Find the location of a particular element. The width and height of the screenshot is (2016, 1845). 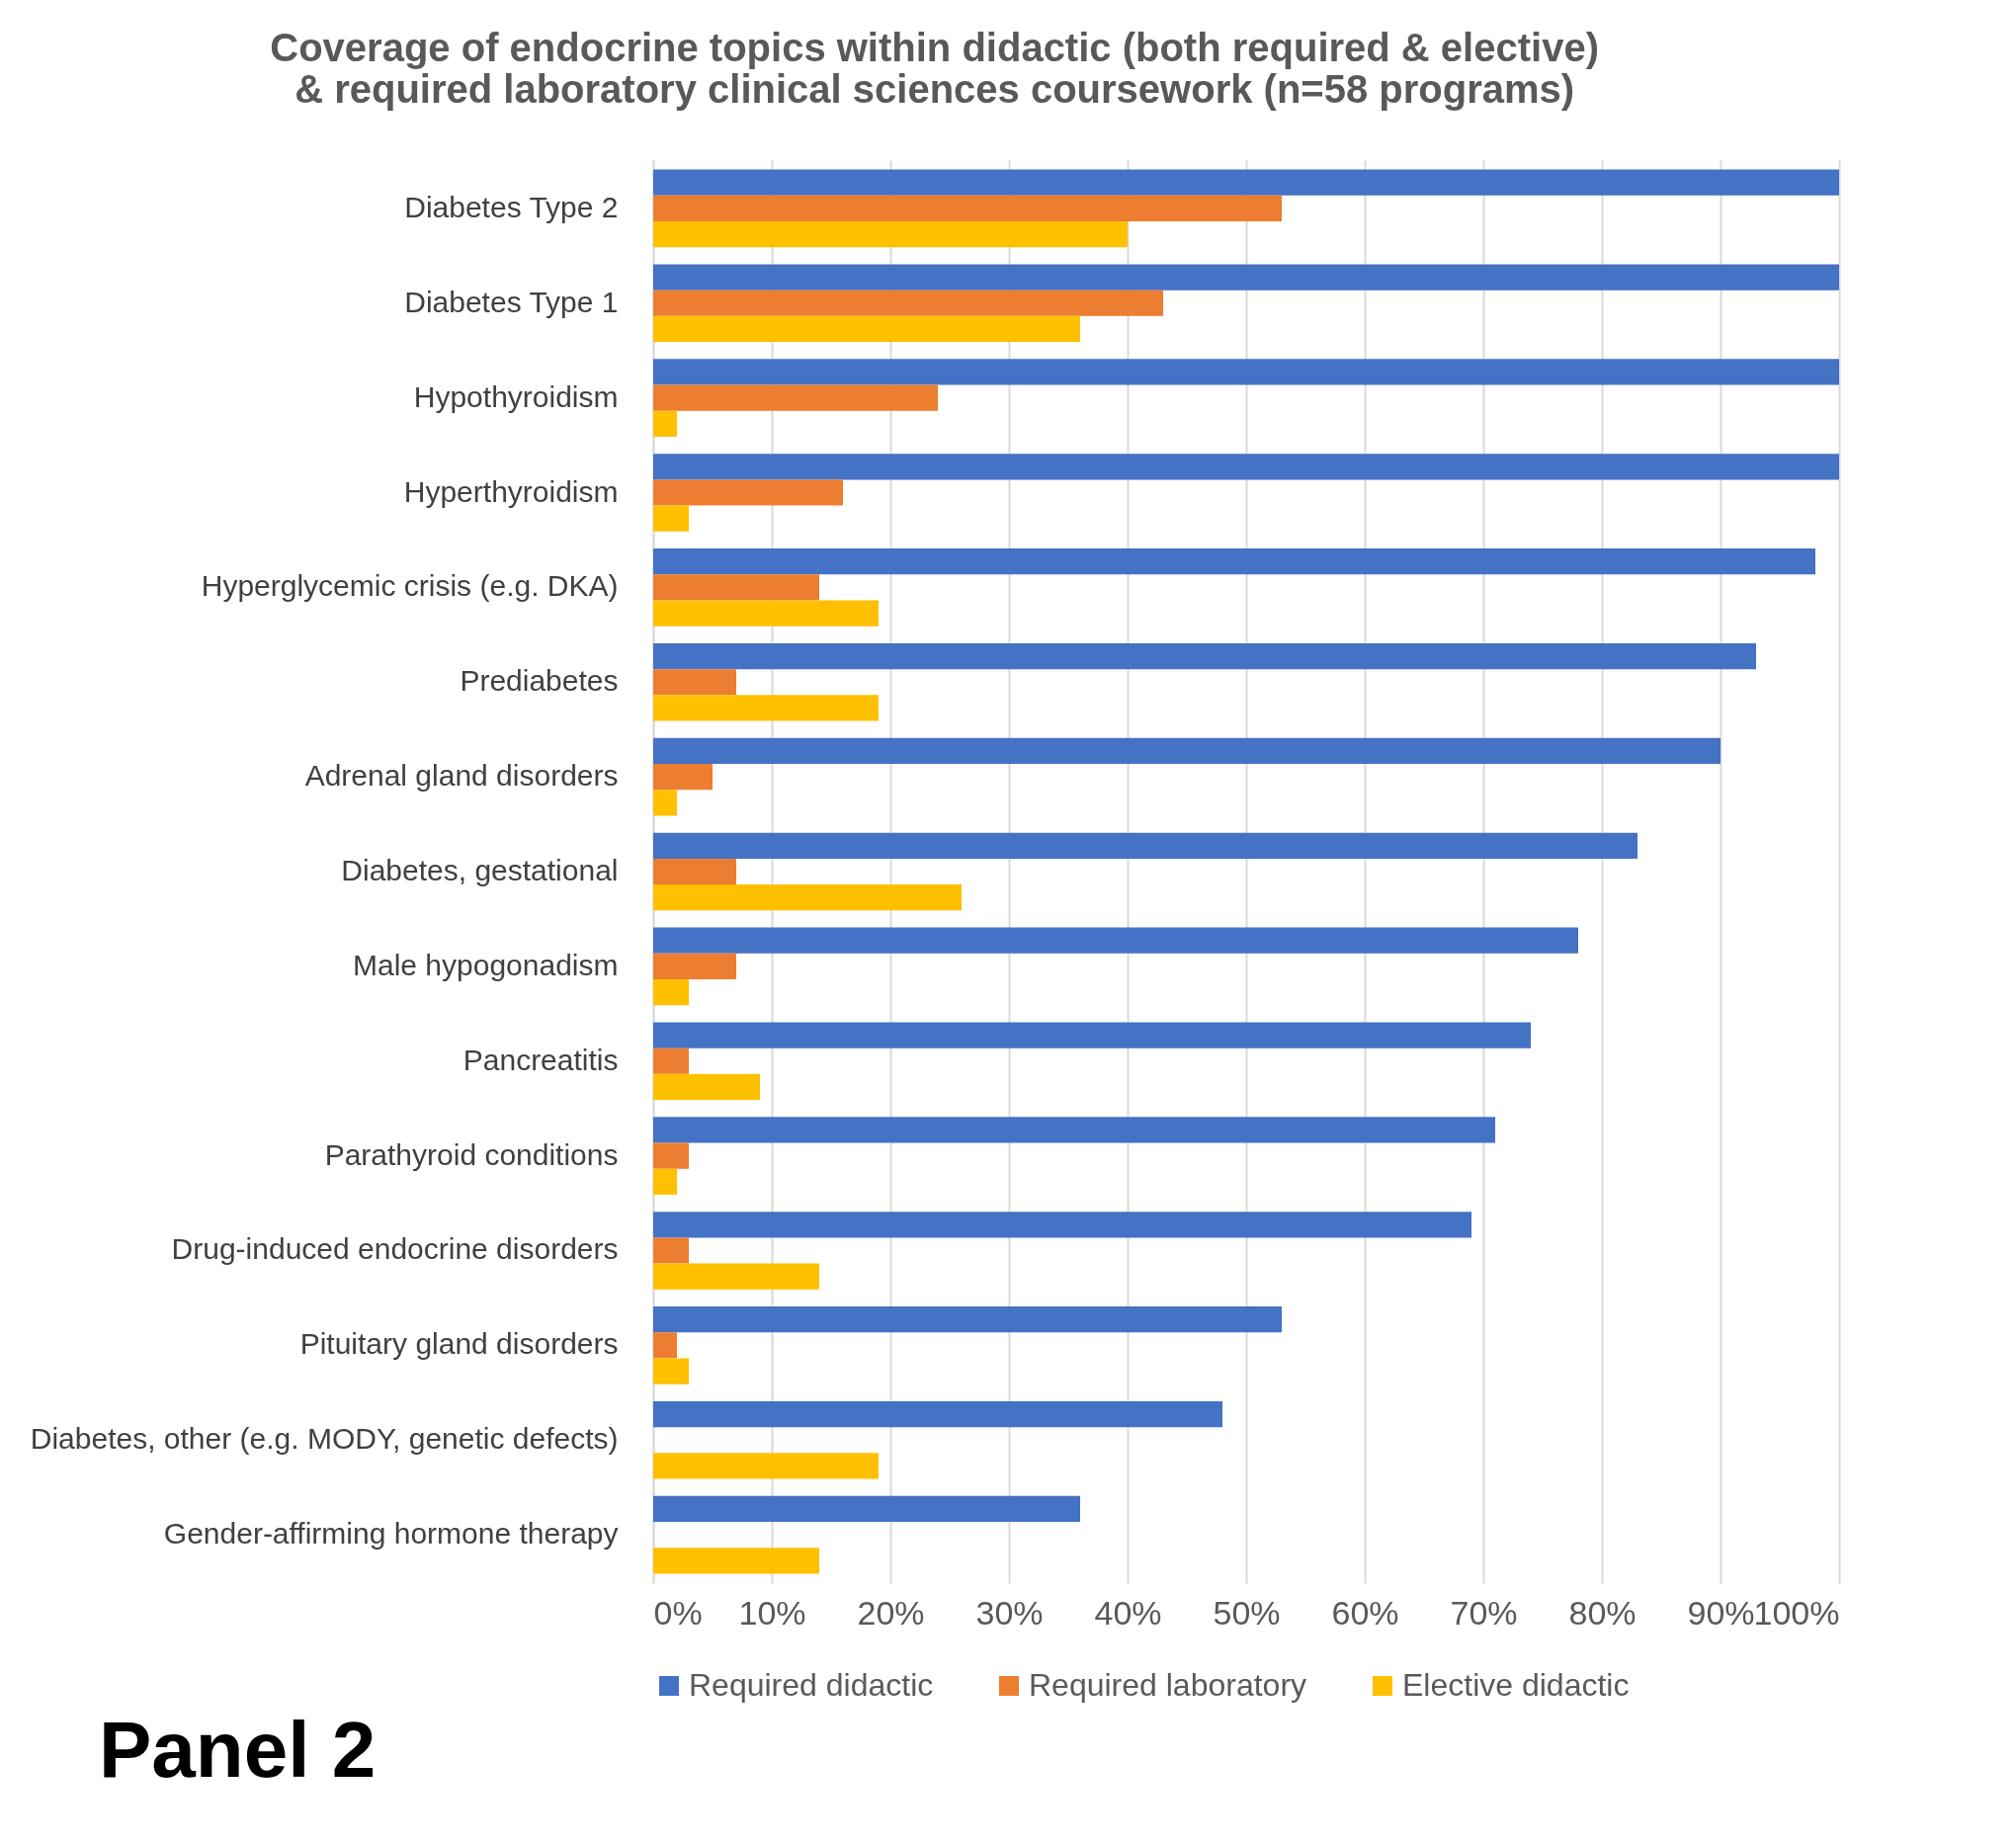

y-tick-label: Adrenal gland disorders is located at coordinates (461, 776).